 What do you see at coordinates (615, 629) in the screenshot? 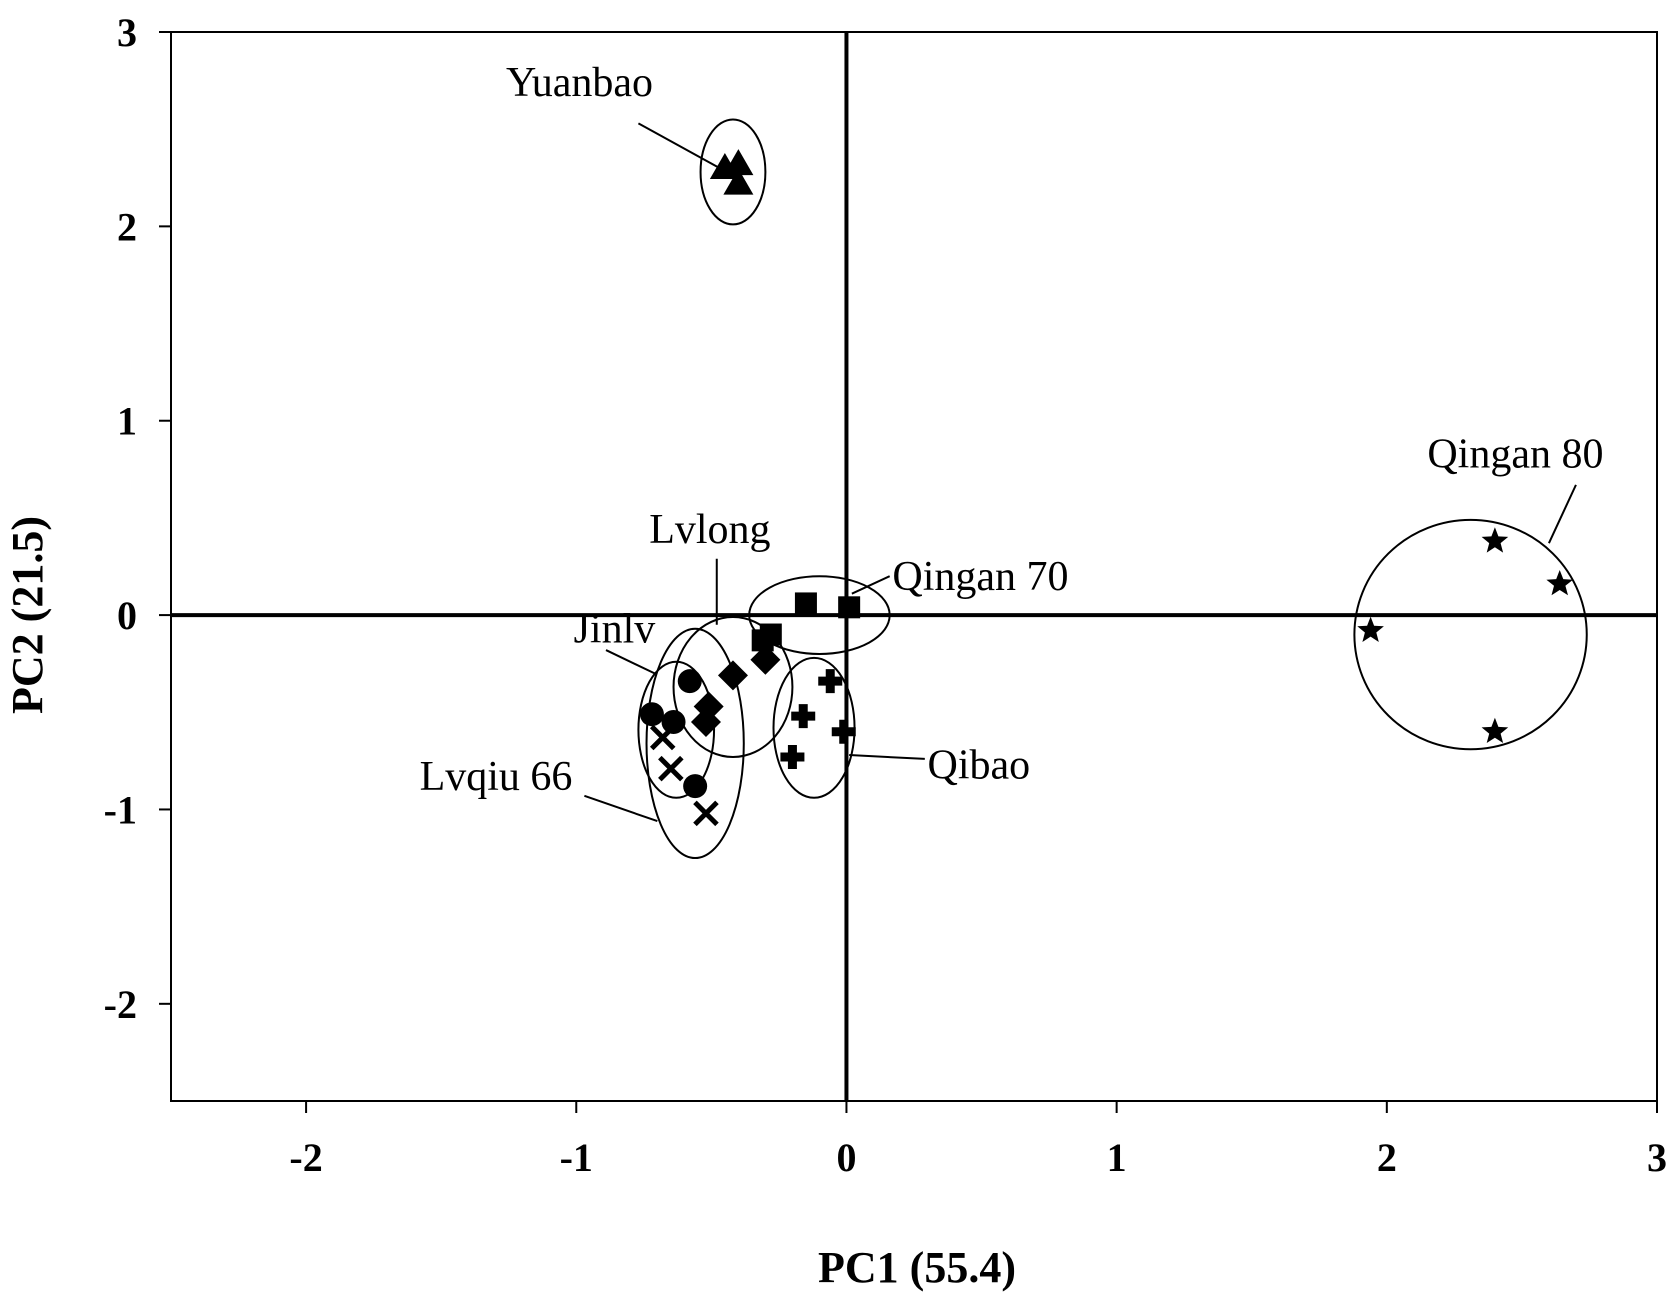
I see `group-label: Jinlv` at bounding box center [615, 629].